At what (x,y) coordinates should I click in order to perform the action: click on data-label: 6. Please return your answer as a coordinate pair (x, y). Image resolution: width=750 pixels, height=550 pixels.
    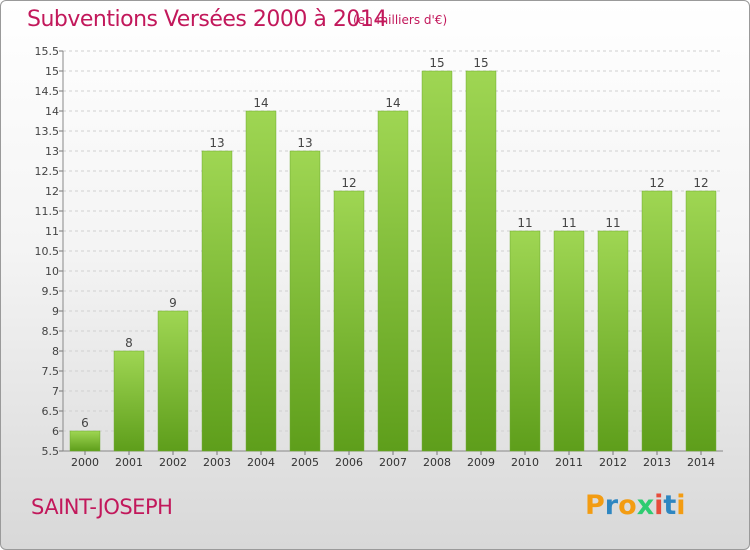
    Looking at the image, I should click on (85, 423).